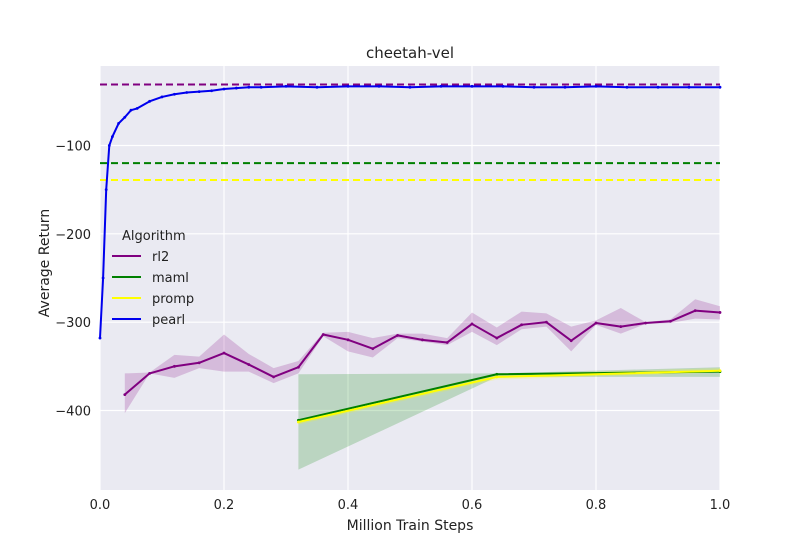 The image size is (800, 550). I want to click on maml-point, so click(497, 374).